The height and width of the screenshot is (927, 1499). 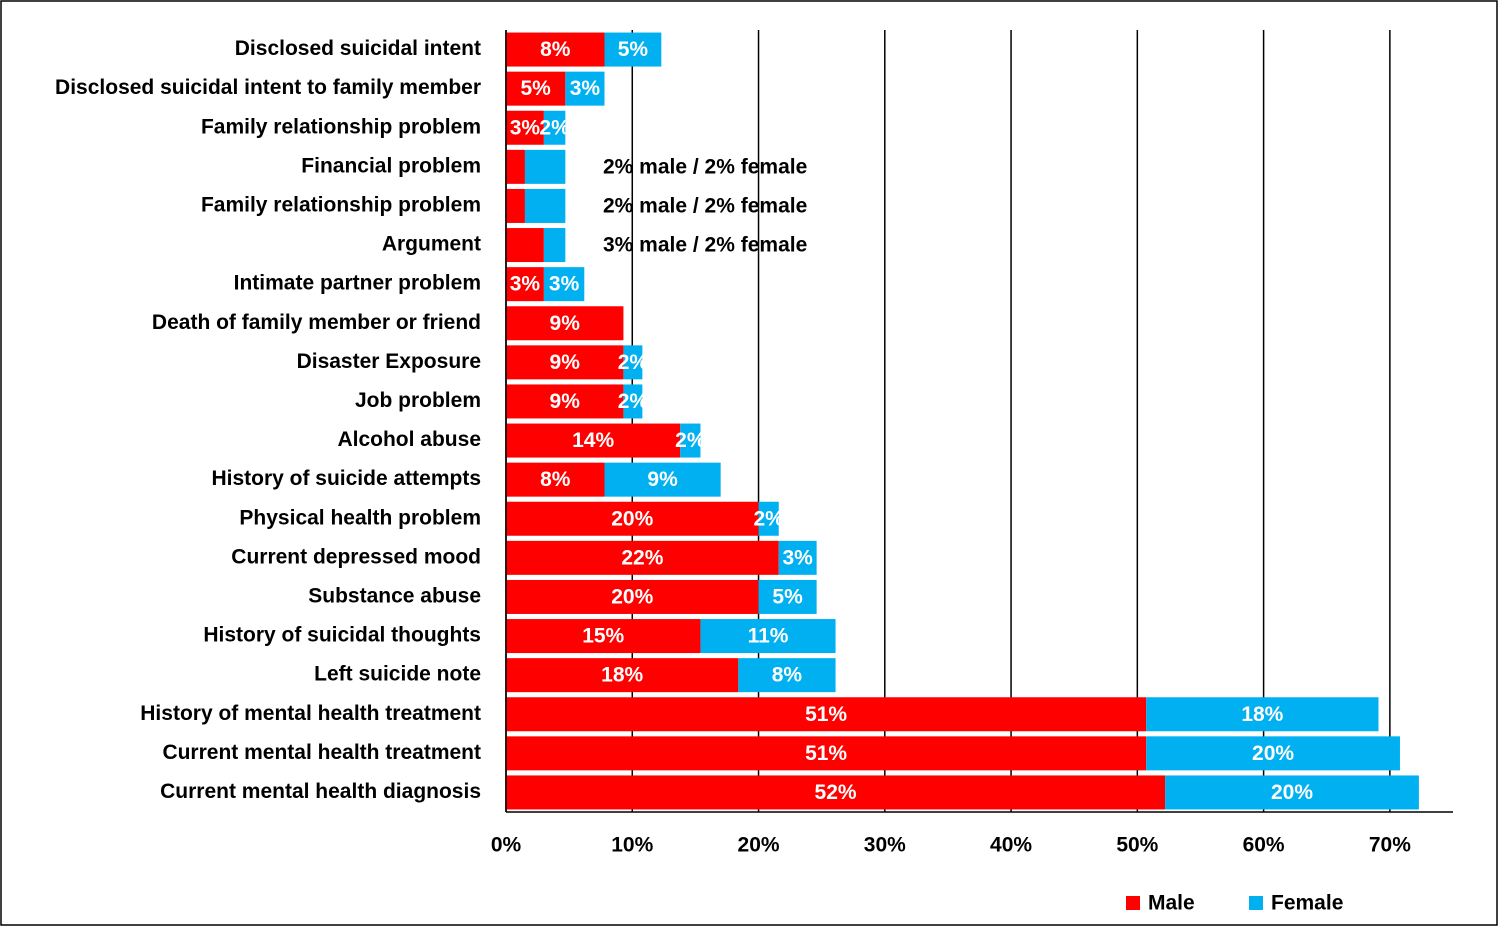 What do you see at coordinates (316, 322) in the screenshot?
I see `category-label: Death of family member or friend` at bounding box center [316, 322].